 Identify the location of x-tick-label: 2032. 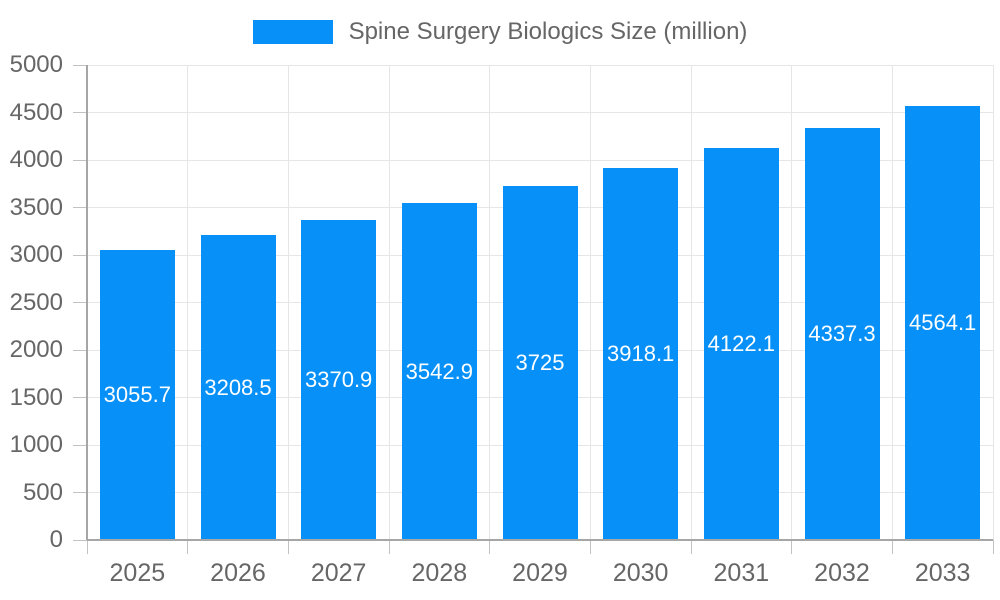
(842, 573).